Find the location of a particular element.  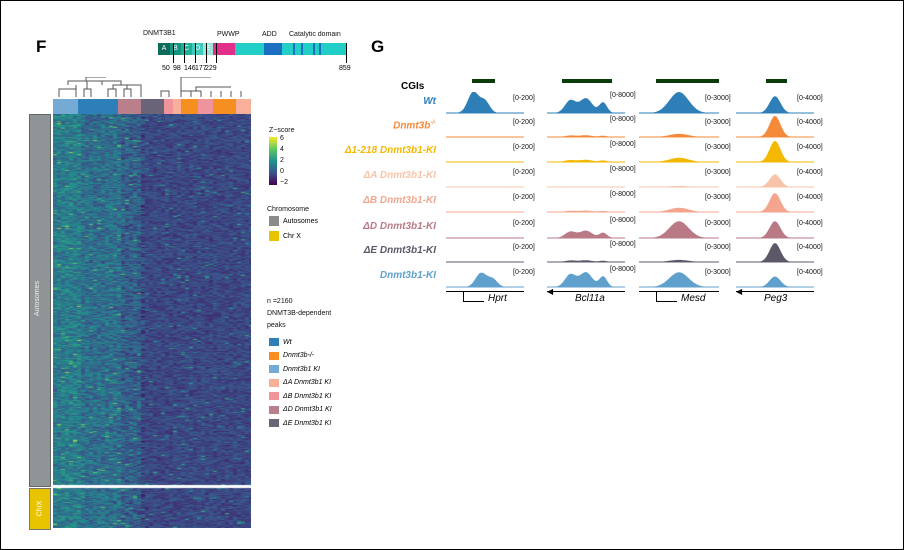

legend-label: Dnmt3b-/- is located at coordinates (299, 355).